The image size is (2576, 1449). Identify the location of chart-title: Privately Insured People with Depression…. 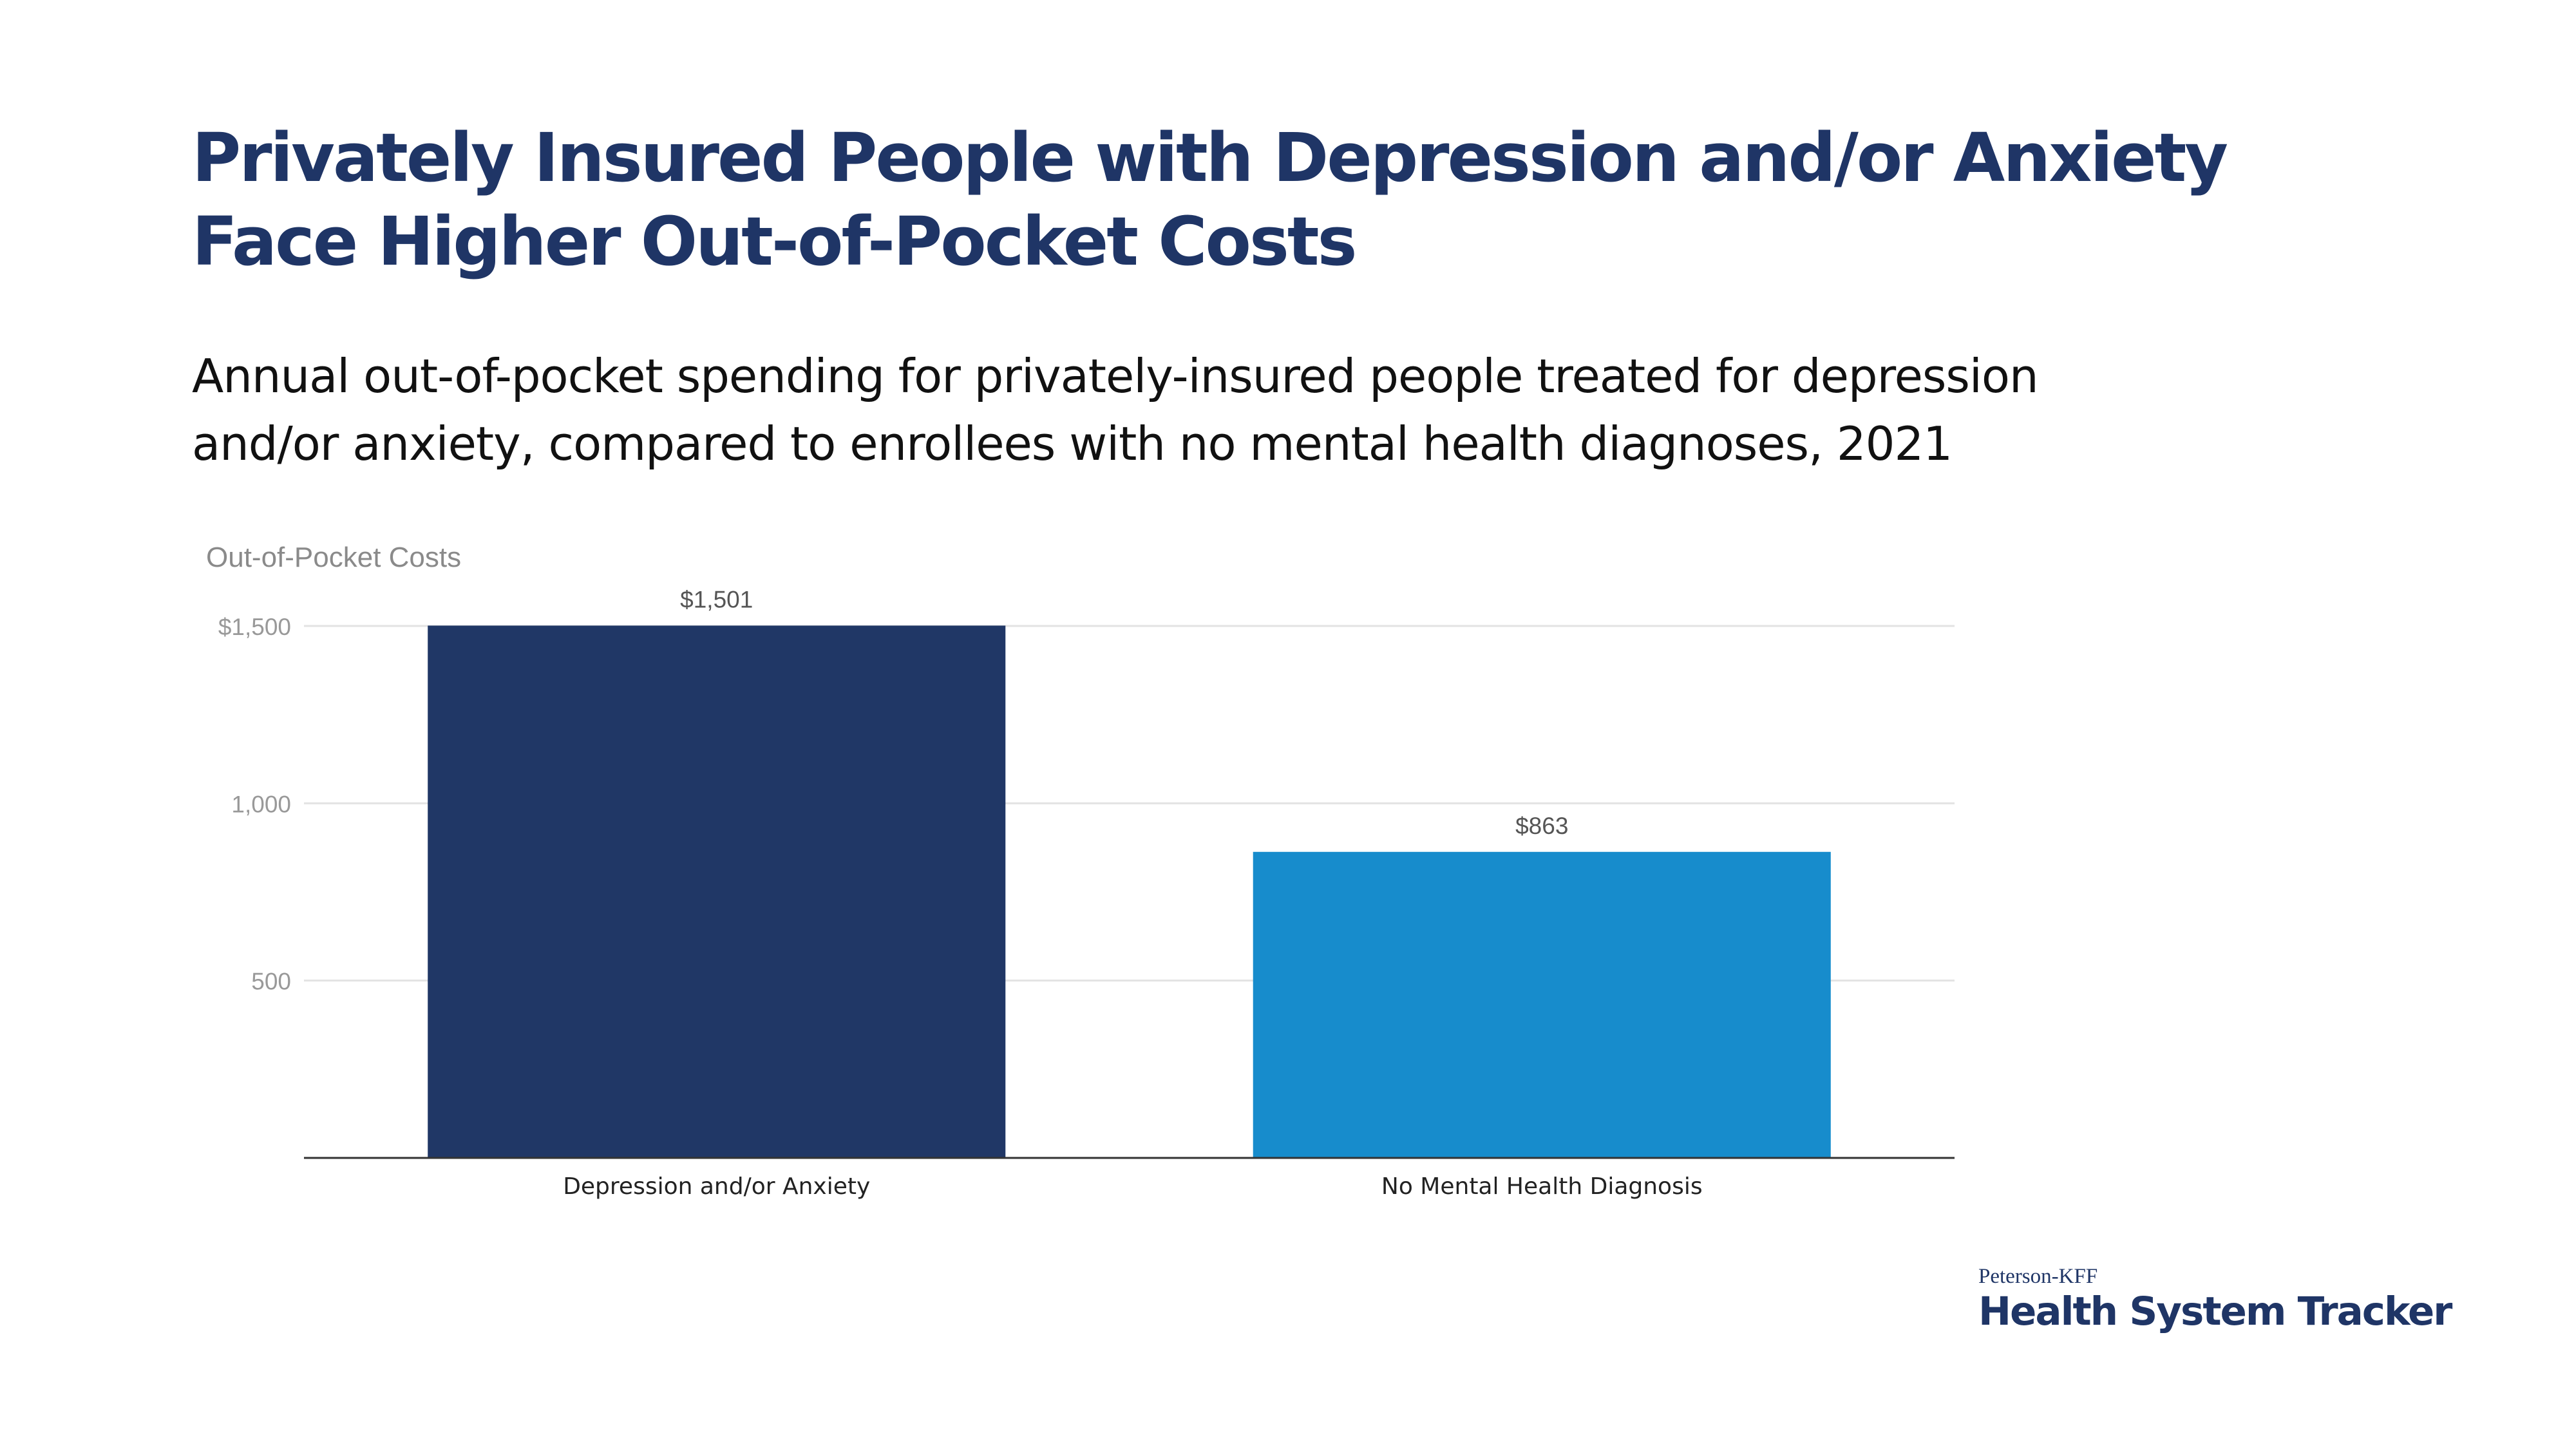
(1254, 199).